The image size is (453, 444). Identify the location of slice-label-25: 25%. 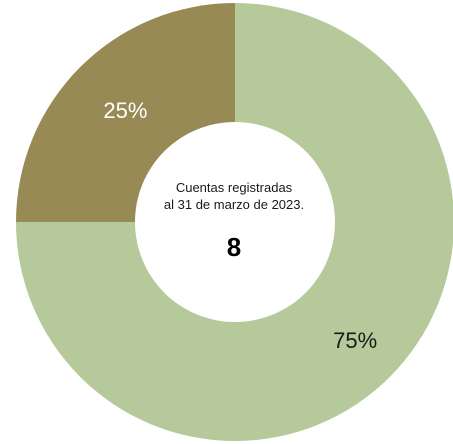
(125, 110).